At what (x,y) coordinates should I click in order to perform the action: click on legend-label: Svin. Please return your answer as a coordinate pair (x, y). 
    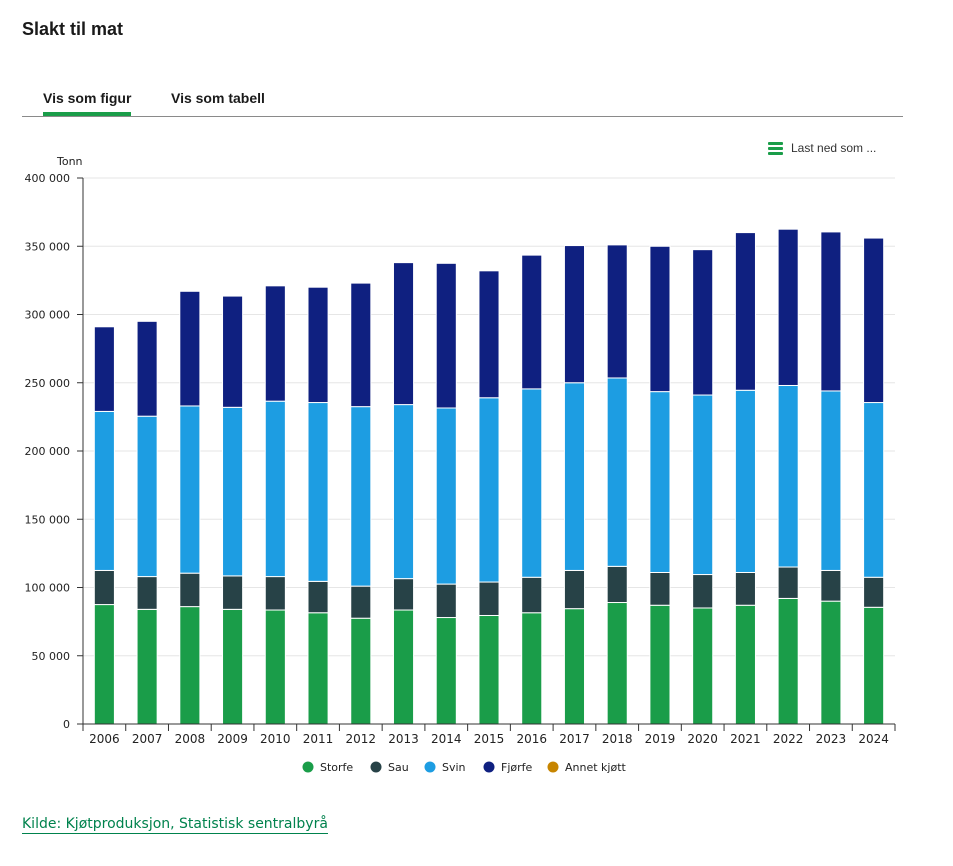
    Looking at the image, I should click on (454, 767).